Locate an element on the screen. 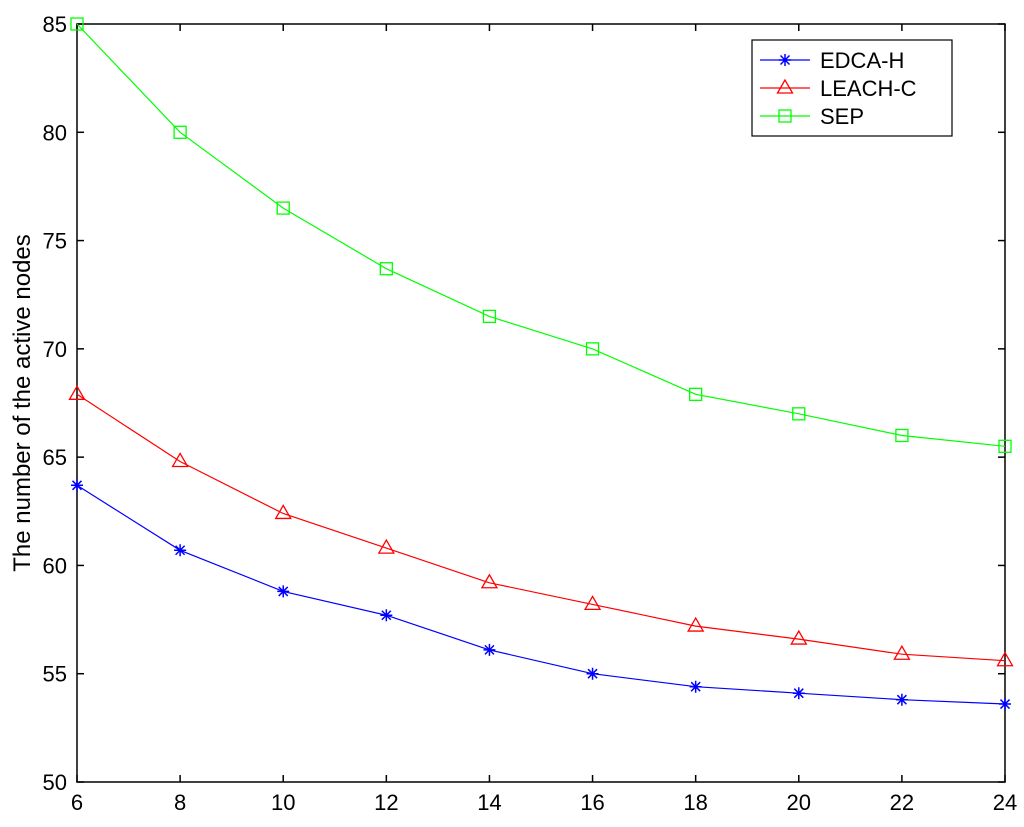 The height and width of the screenshot is (827, 1024). x-tick-label: 24 is located at coordinates (1005, 802).